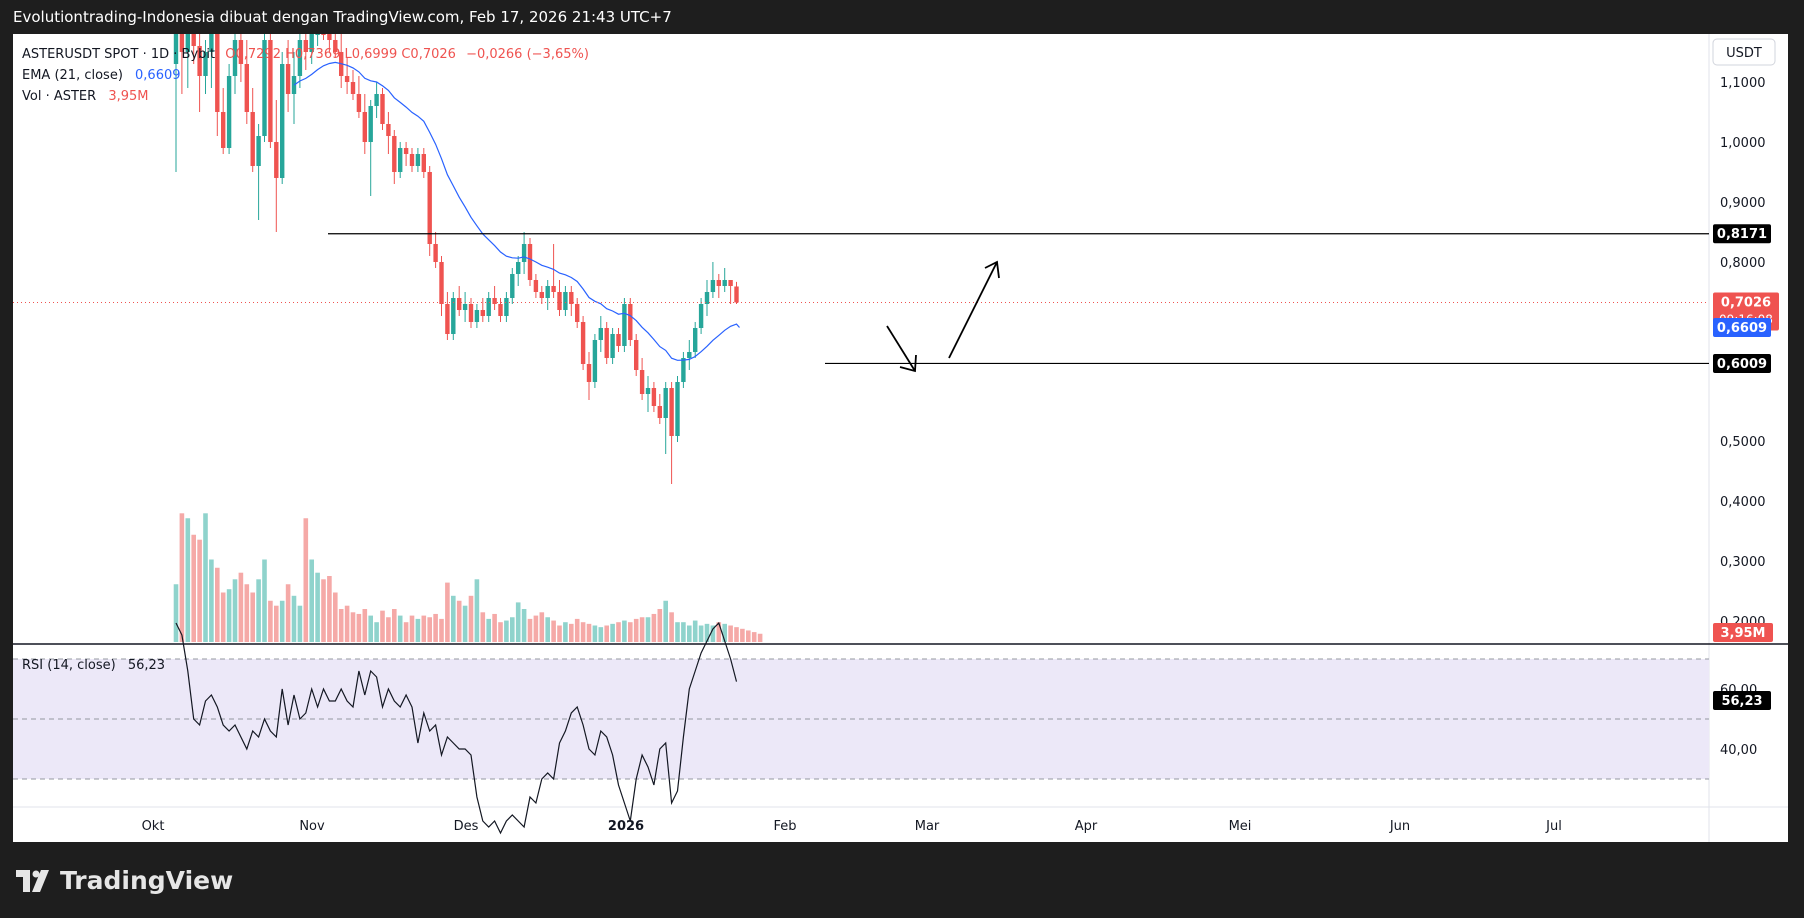 Image resolution: width=1804 pixels, height=918 pixels. I want to click on legend-rsi-value: 56,23, so click(146, 665).